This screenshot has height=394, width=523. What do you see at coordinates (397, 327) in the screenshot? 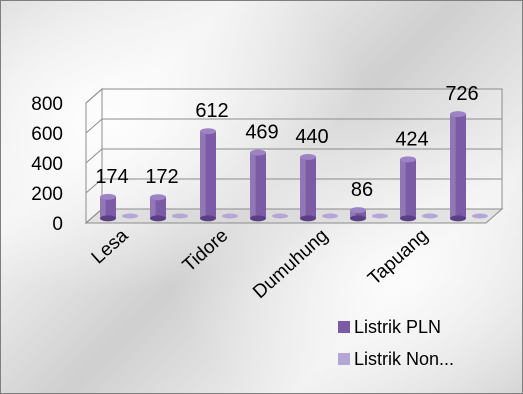
I see `legend-label: Listrik PLN` at bounding box center [397, 327].